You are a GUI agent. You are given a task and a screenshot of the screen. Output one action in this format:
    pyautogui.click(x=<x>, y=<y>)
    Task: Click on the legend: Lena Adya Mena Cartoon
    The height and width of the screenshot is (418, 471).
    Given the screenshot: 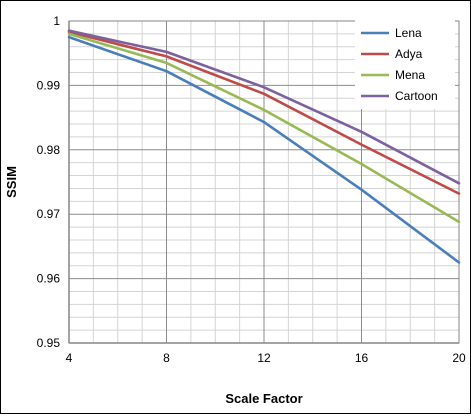 What is the action you would take?
    pyautogui.click(x=405, y=64)
    